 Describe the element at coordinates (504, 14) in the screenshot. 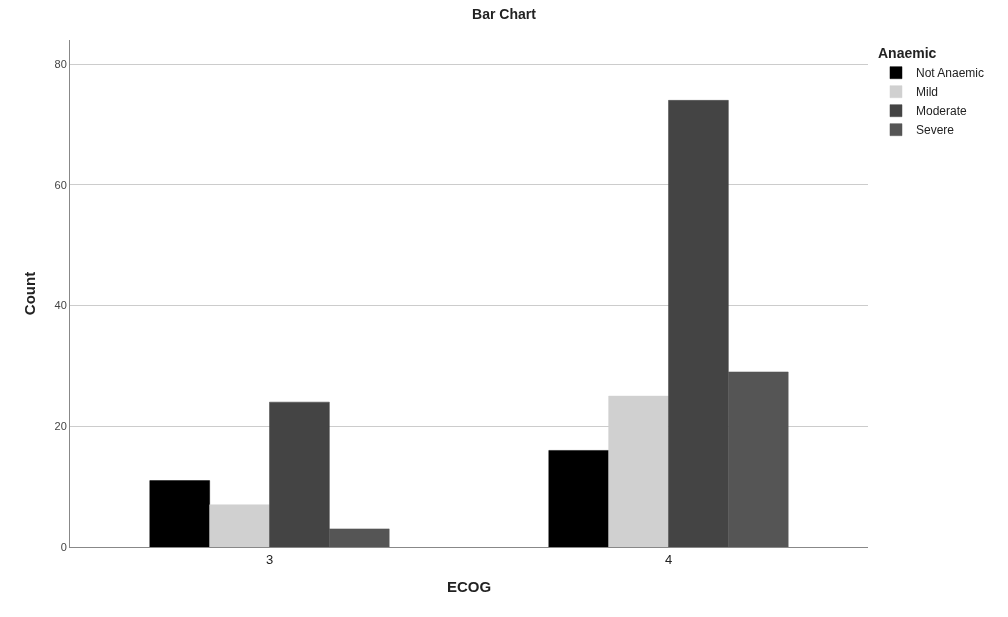

I see `chart-title: Bar Chart` at that location.